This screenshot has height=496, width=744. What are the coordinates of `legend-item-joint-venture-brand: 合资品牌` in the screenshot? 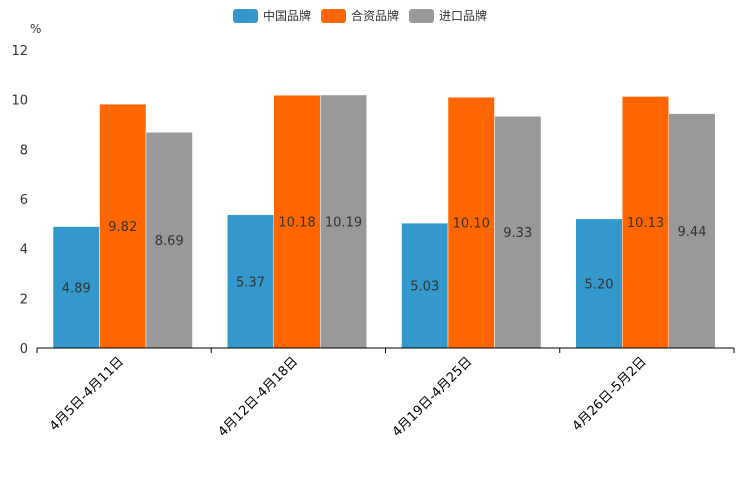 It's located at (360, 15).